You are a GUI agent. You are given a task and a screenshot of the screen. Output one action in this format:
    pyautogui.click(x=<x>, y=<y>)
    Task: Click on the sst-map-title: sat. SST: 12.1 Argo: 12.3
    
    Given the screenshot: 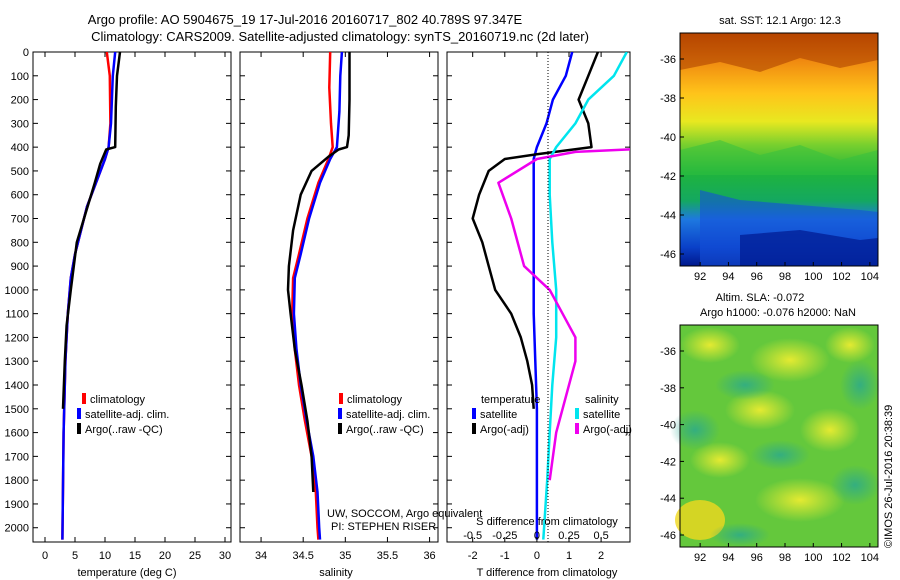 What is the action you would take?
    pyautogui.click(x=780, y=21)
    